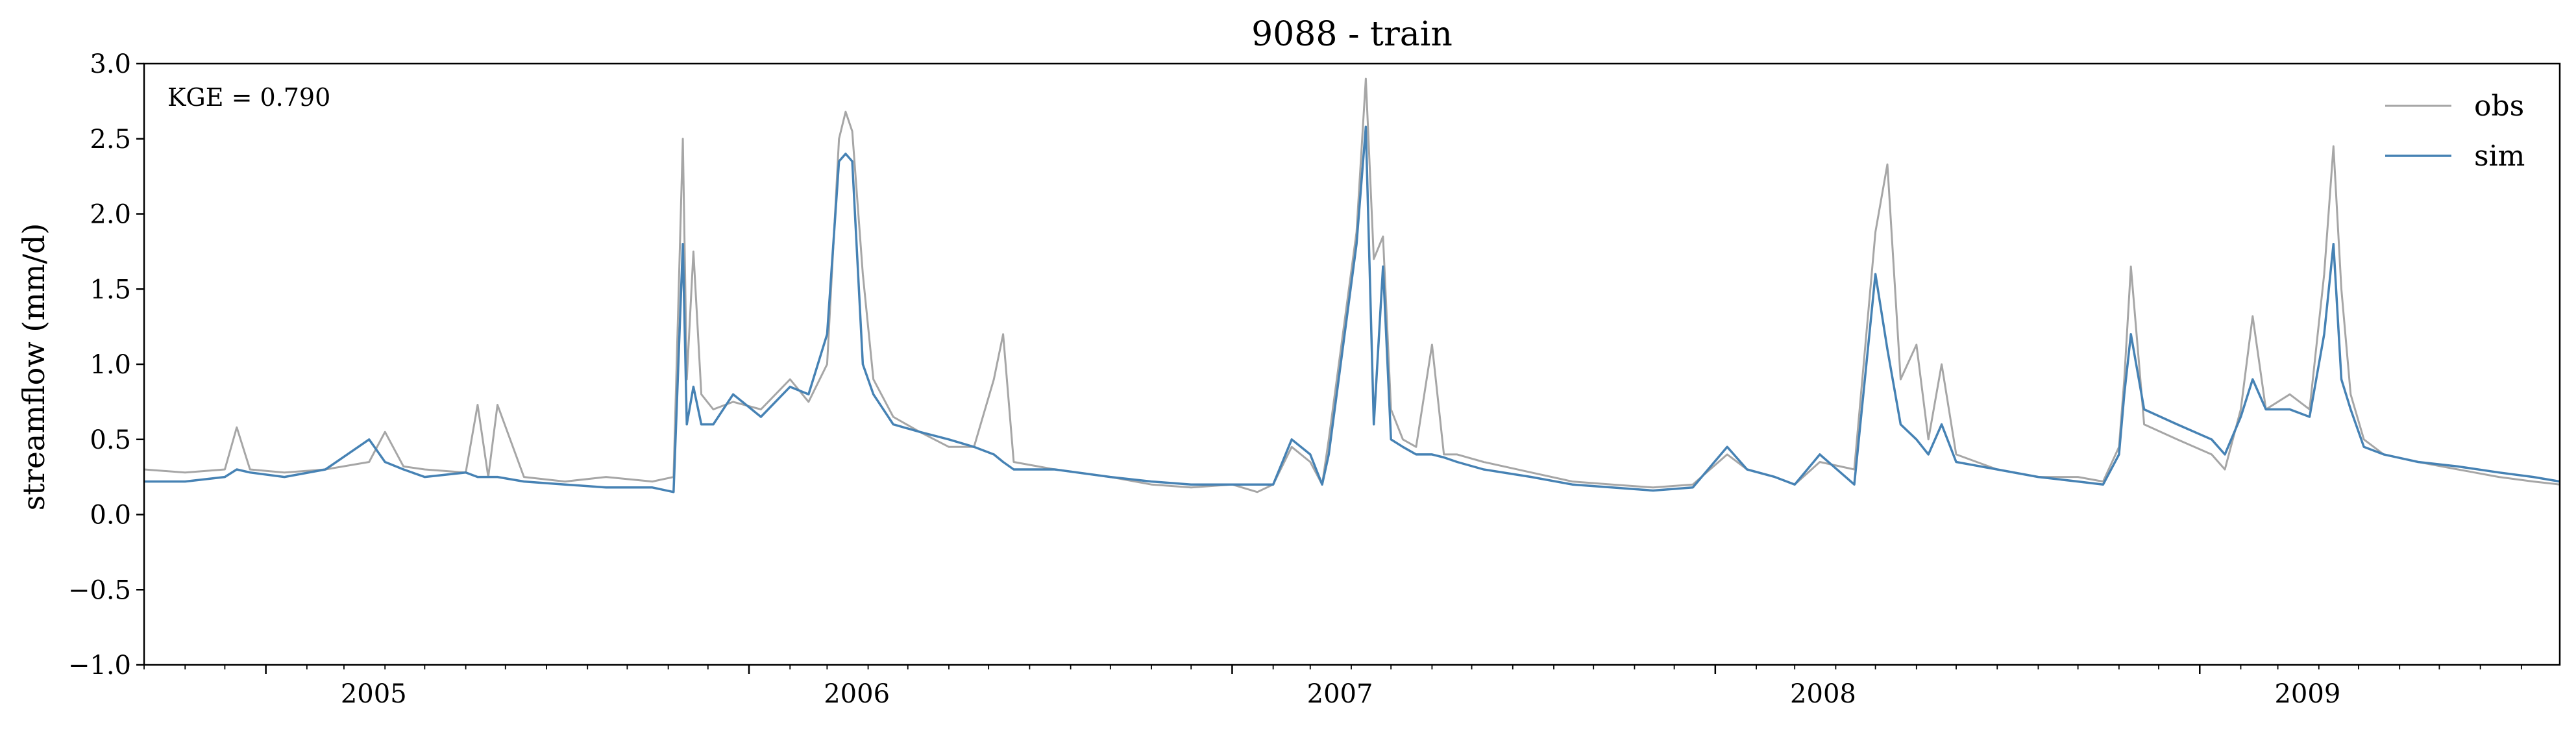  I want to click on y-axis: −1.0 −0.5 0.0 0.5 1.0 1.5 2.0 2.5 3.0, so click(106, 364).